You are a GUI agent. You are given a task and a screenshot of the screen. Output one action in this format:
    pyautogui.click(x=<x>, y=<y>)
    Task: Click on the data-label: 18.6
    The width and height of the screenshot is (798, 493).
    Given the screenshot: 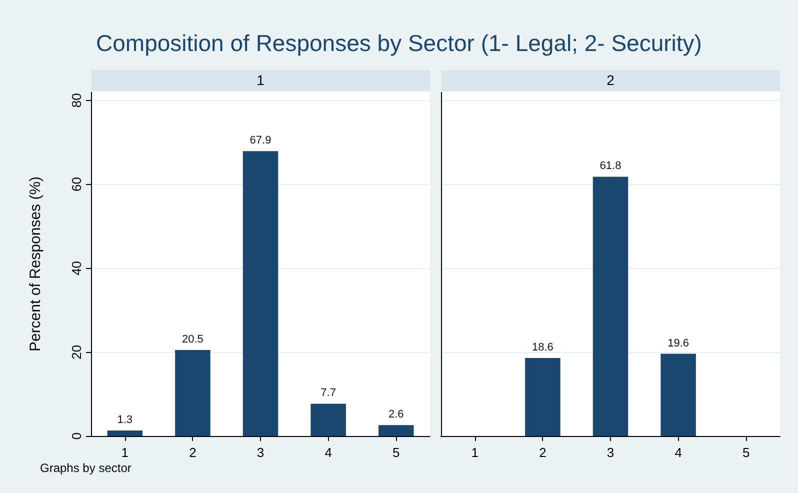 What is the action you would take?
    pyautogui.click(x=543, y=347)
    